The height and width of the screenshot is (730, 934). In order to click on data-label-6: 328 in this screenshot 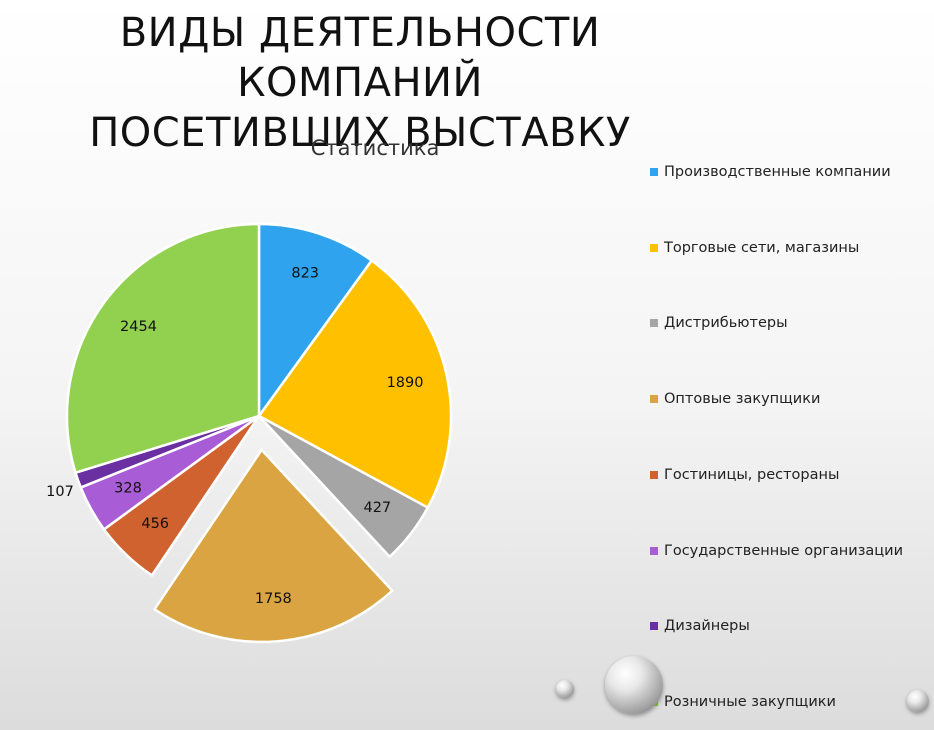, I will do `click(128, 489)`.